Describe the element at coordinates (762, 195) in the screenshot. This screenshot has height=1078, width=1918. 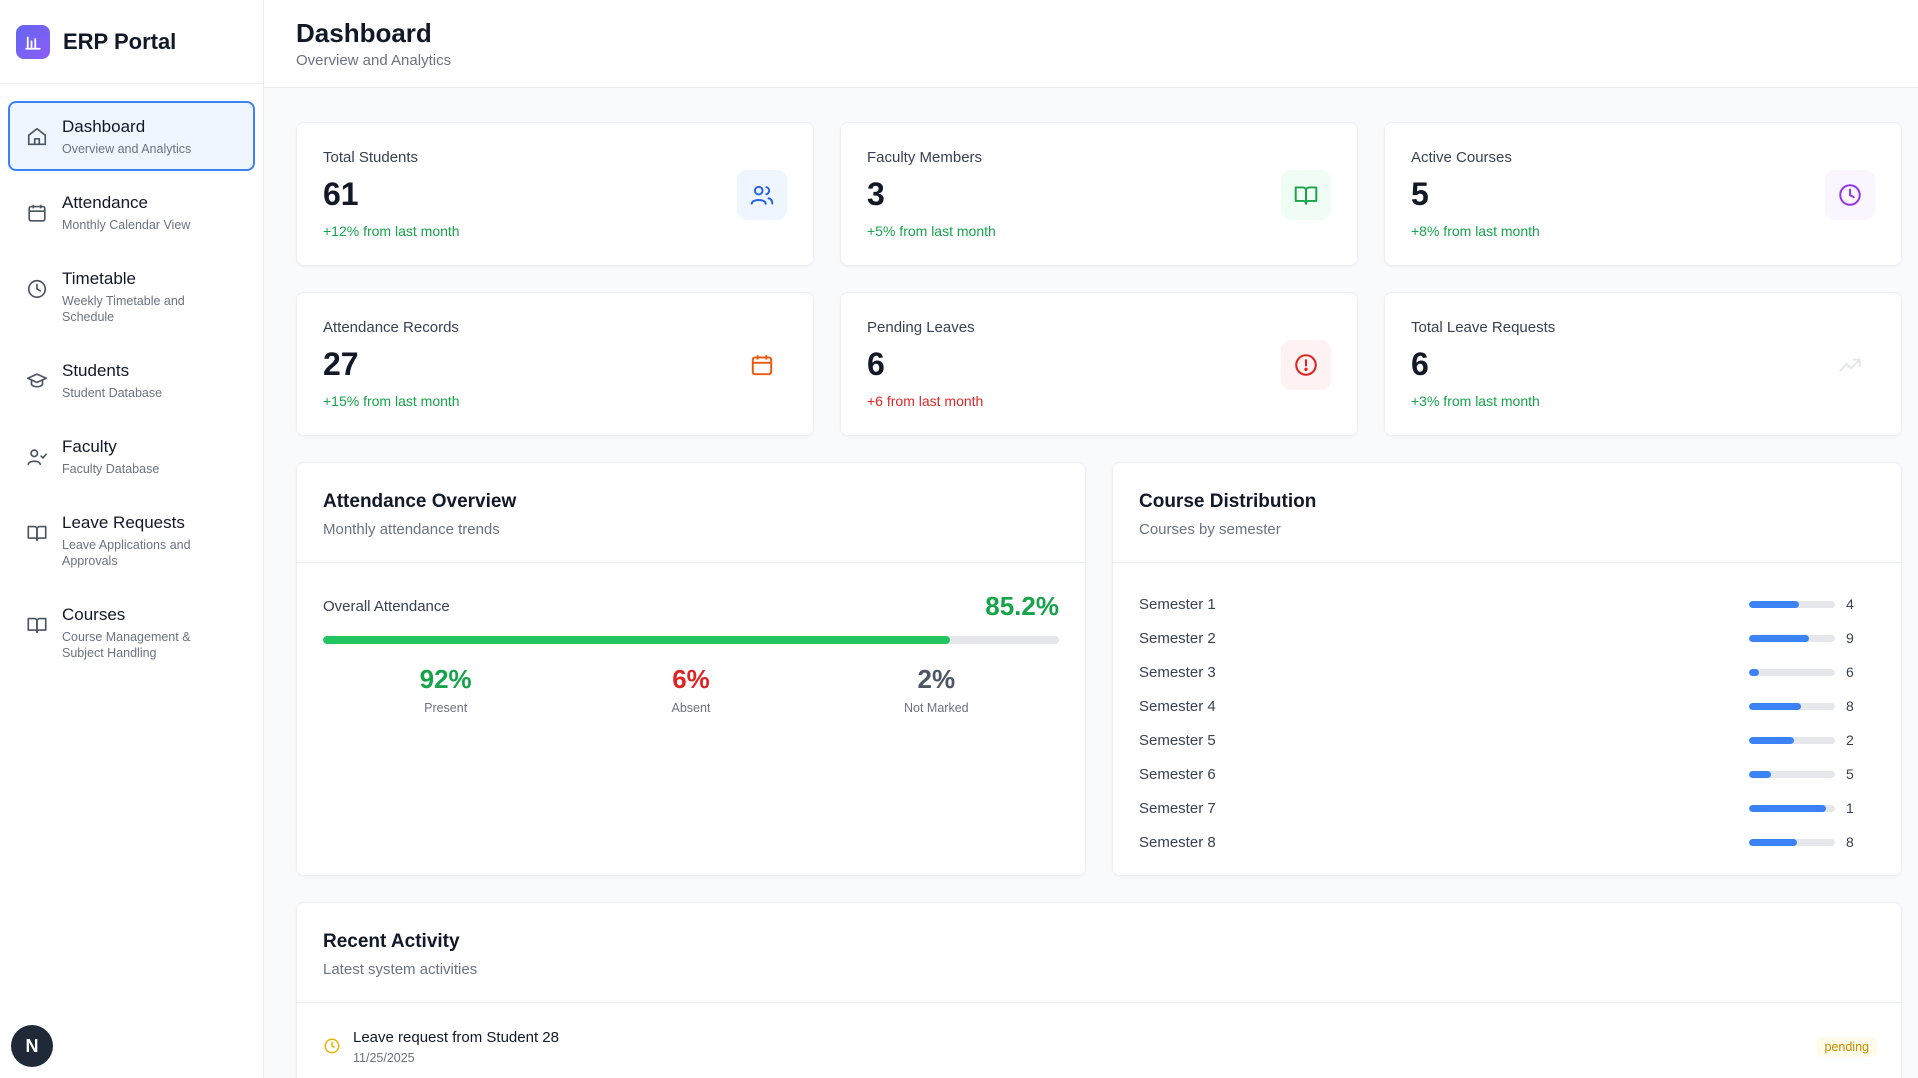
I see `users-icon` at that location.